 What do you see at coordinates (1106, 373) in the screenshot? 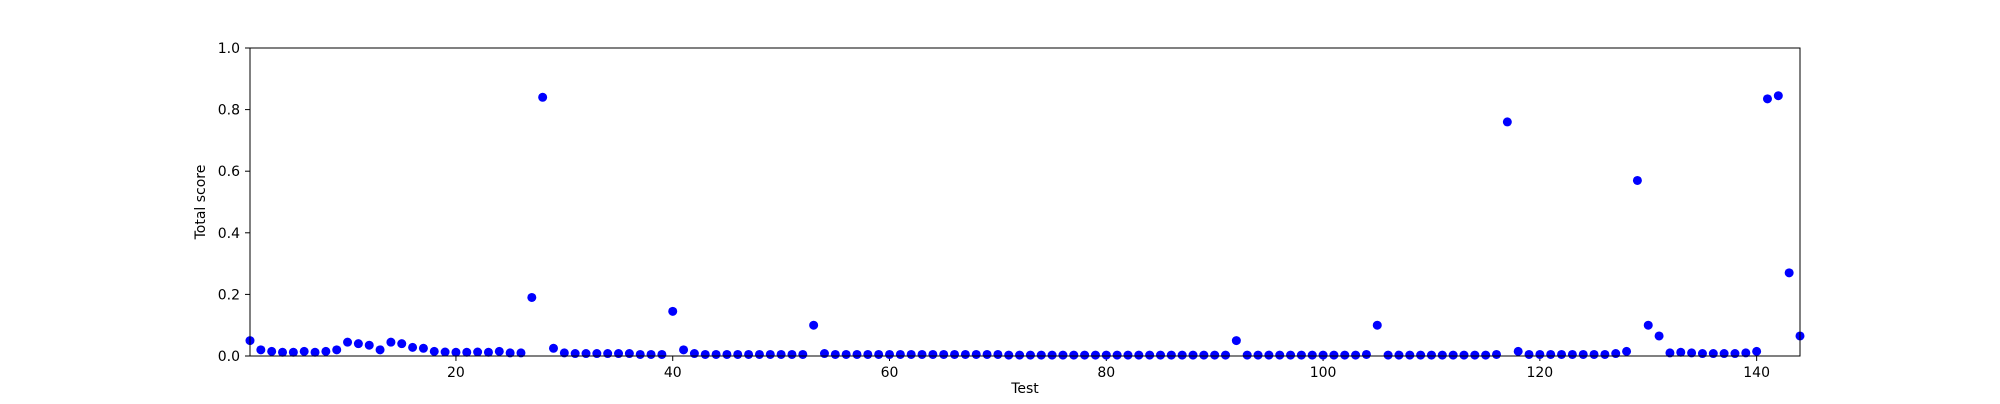
I see `x-tick-label: 80` at bounding box center [1106, 373].